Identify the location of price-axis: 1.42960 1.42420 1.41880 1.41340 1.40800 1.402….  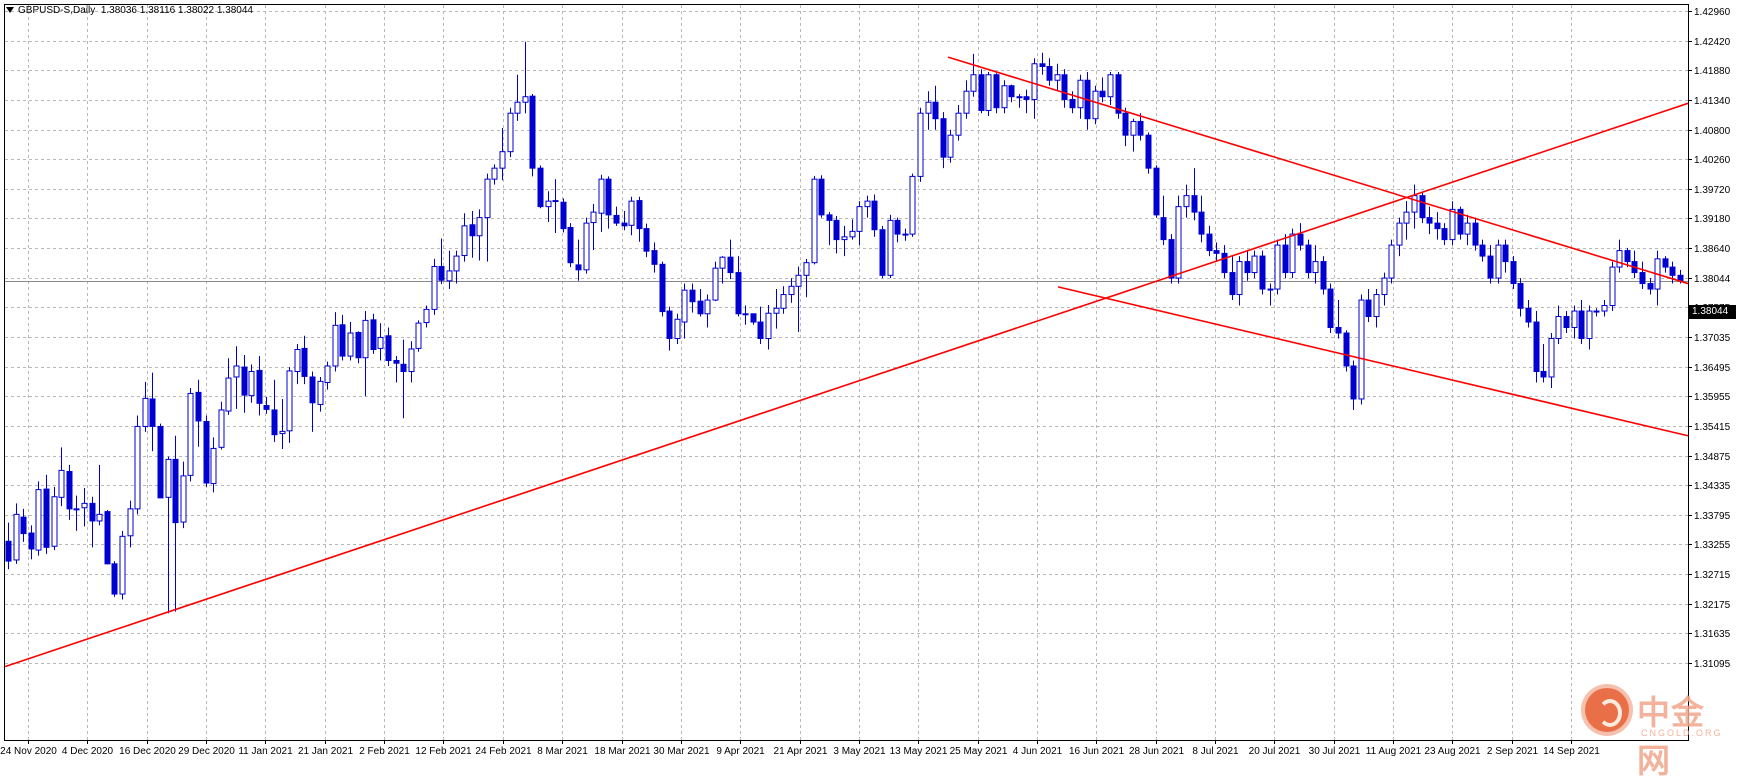
(1709, 338).